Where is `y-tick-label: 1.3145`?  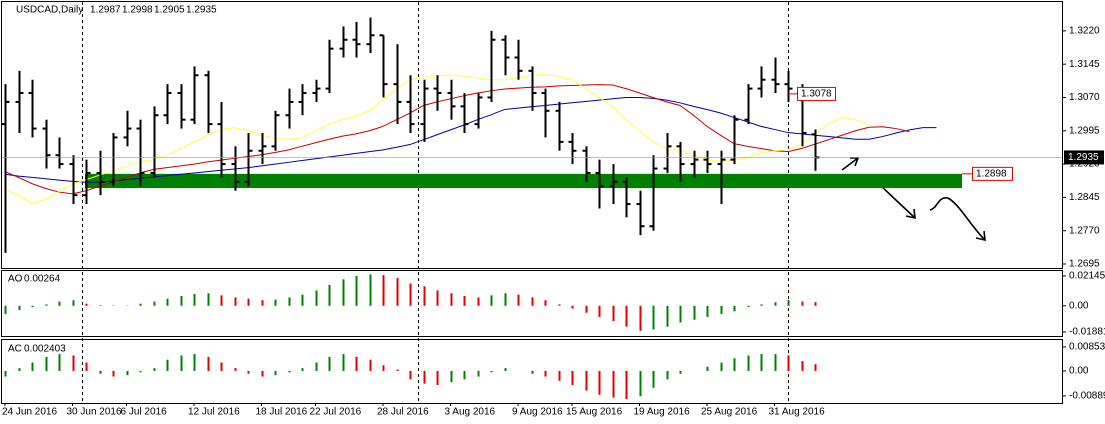 y-tick-label: 1.3145 is located at coordinates (1084, 64).